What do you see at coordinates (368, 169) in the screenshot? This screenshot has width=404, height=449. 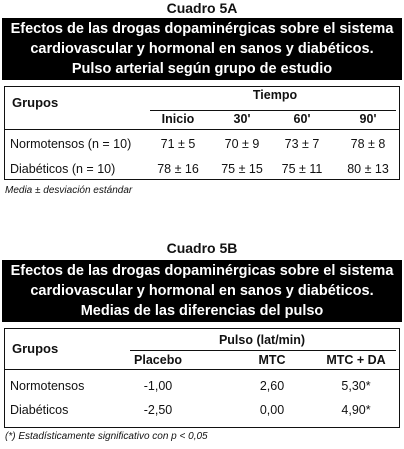 I see `cell-value: 80 ± 13` at bounding box center [368, 169].